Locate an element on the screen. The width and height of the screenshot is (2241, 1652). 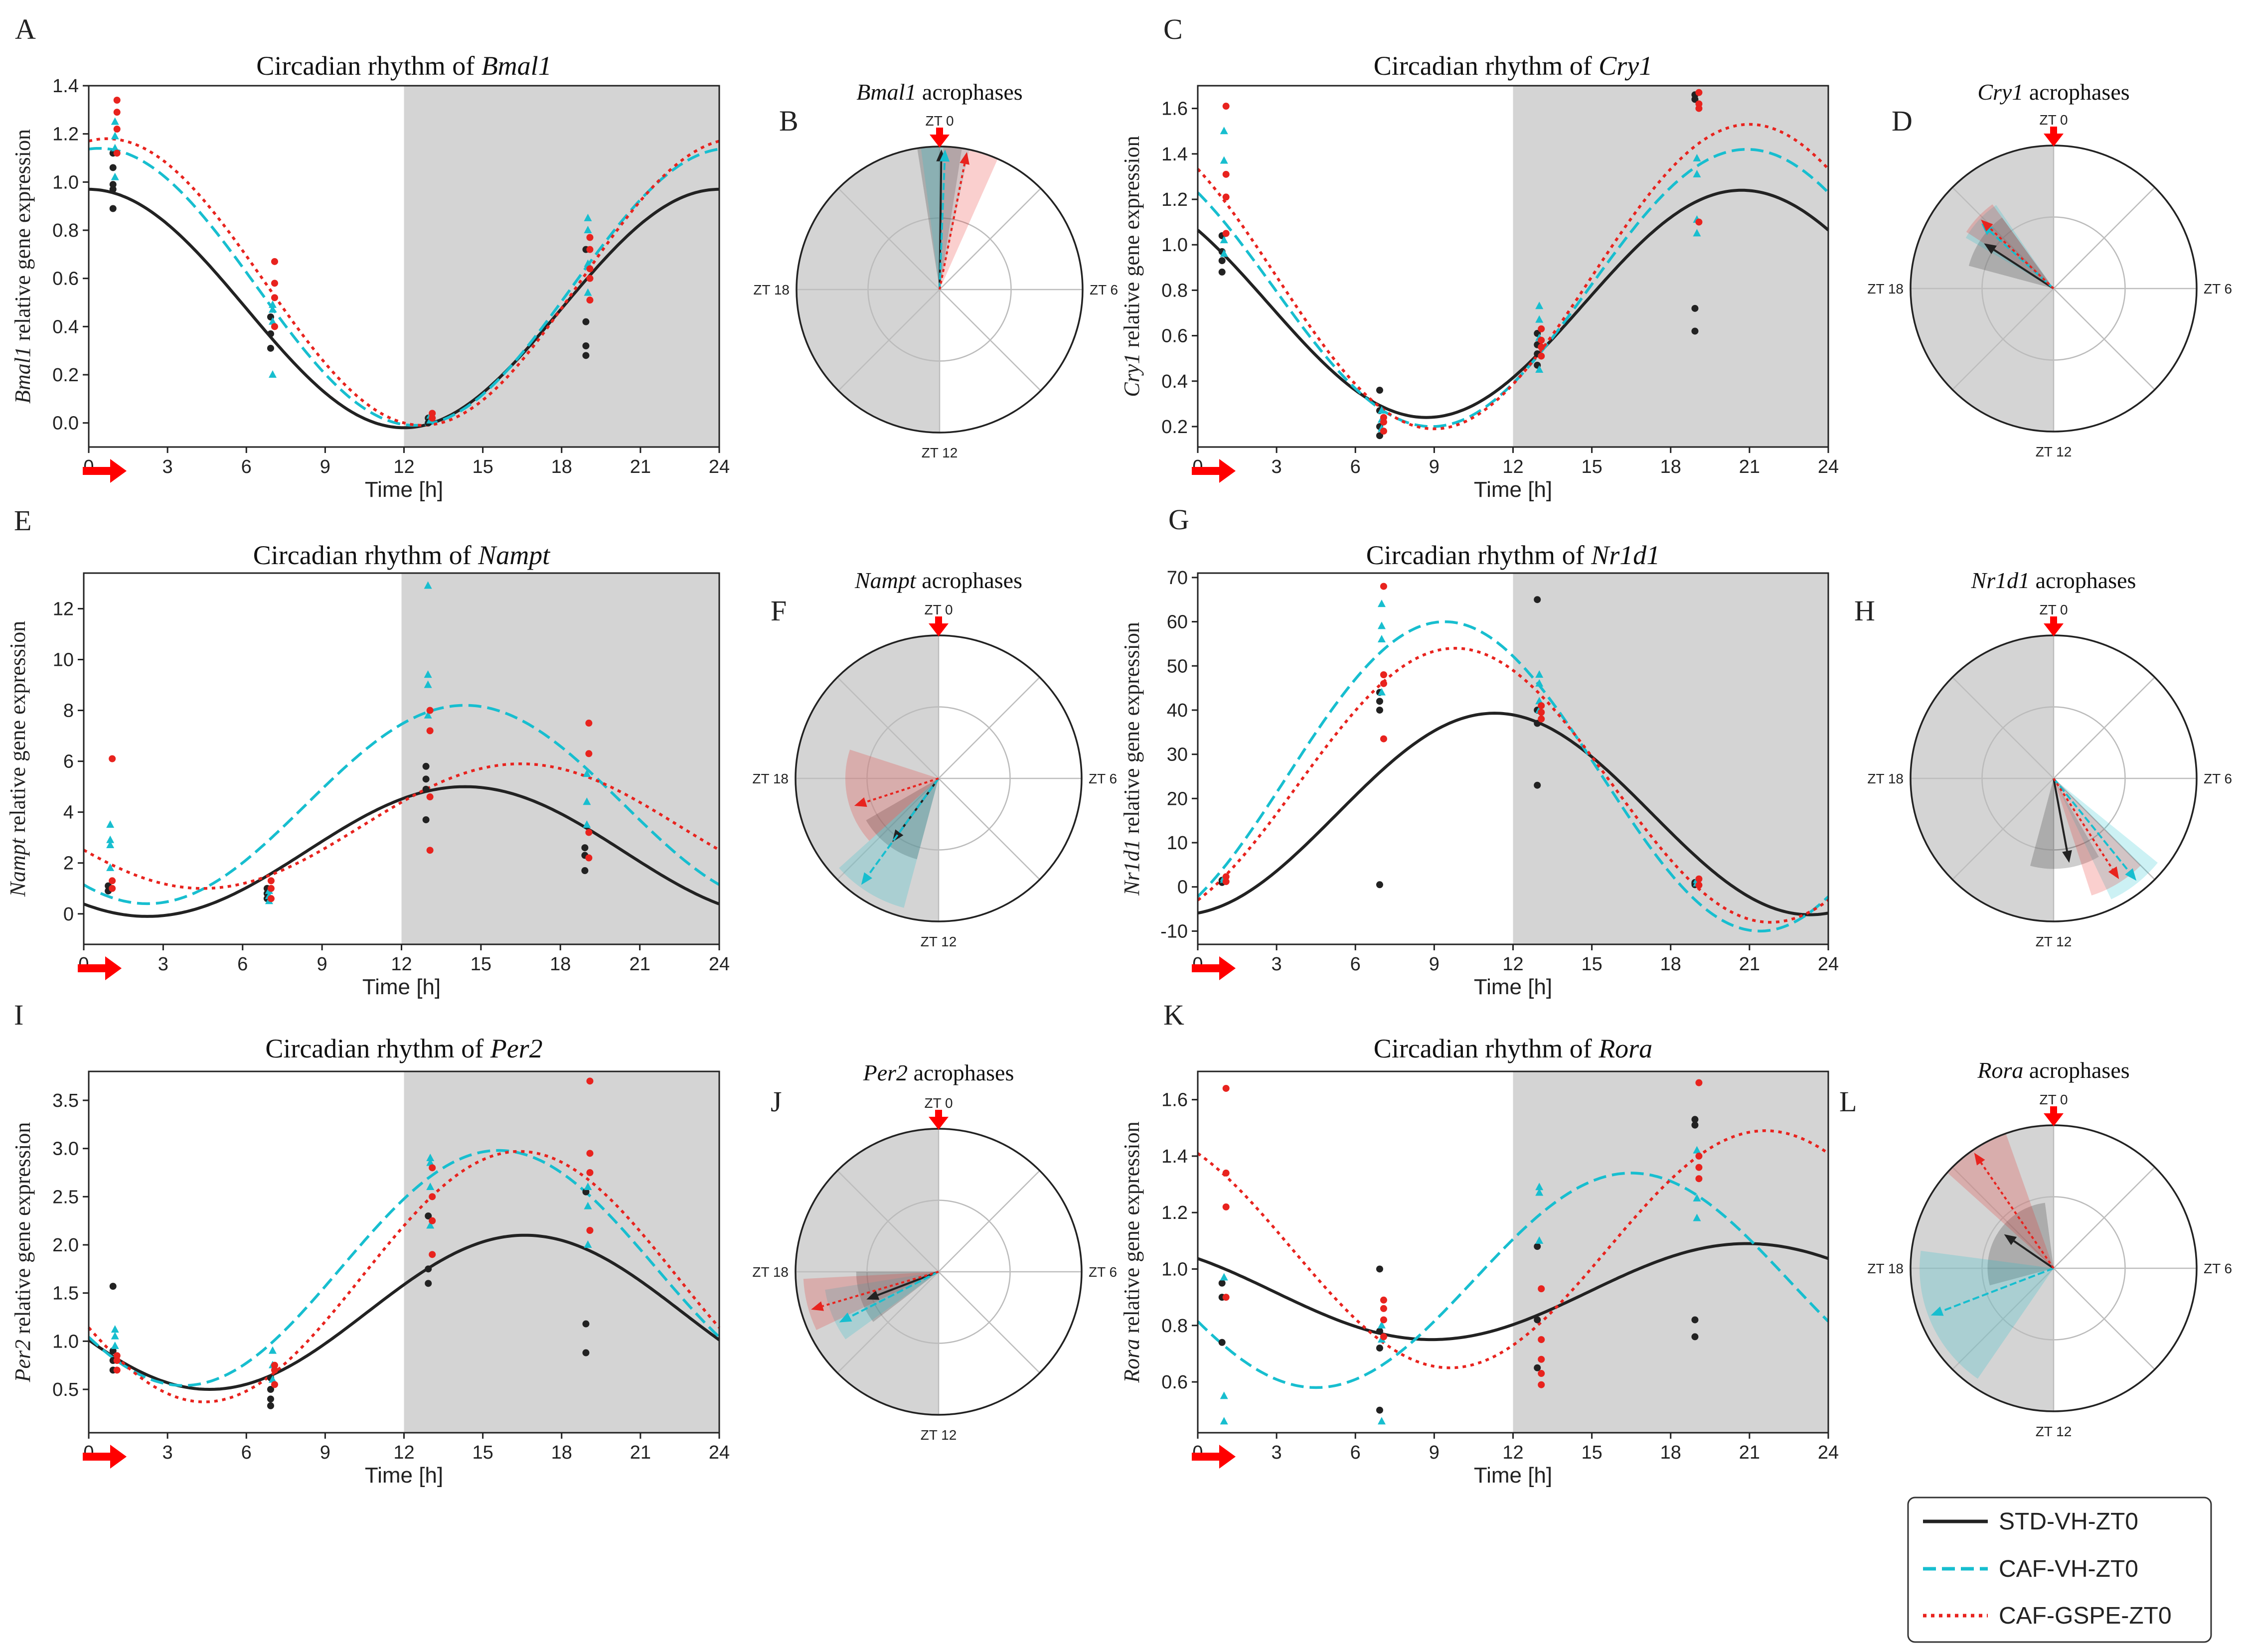
polar-title: Rora acrophases is located at coordinates (2053, 1070).